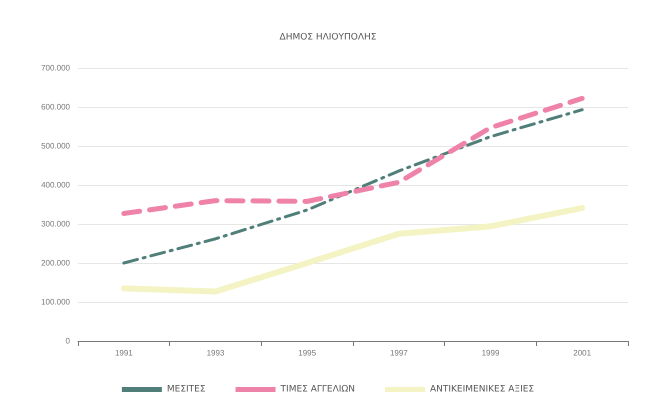 The width and height of the screenshot is (656, 407). What do you see at coordinates (56, 302) in the screenshot?
I see `y-tick-label: 100.000` at bounding box center [56, 302].